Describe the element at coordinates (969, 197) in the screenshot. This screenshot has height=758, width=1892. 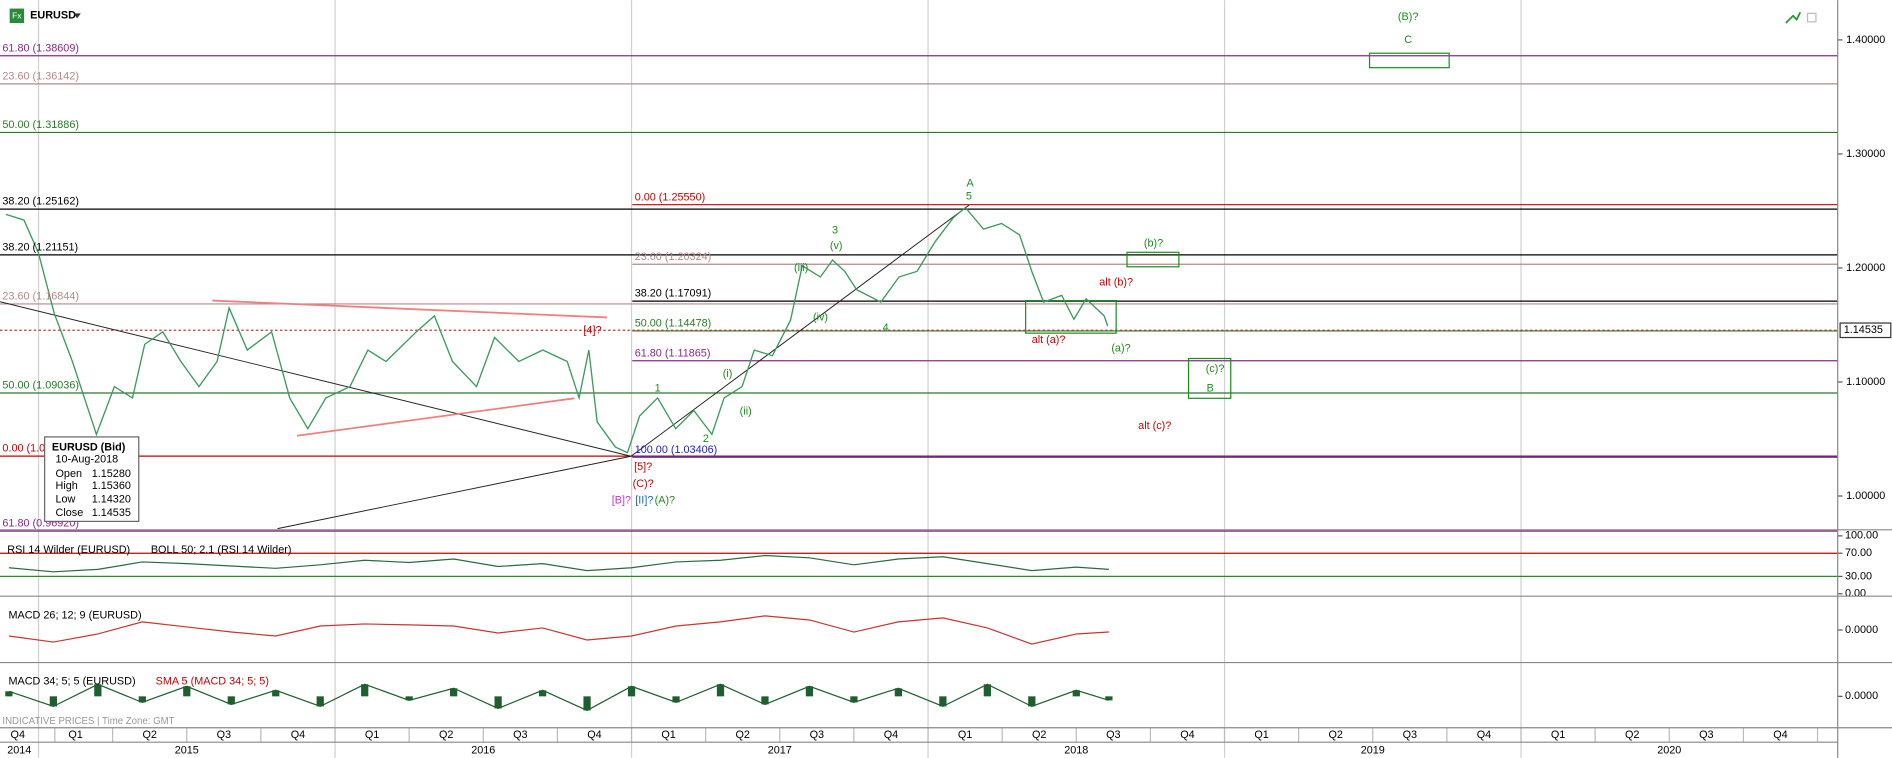
I see `wave-label: 5` at that location.